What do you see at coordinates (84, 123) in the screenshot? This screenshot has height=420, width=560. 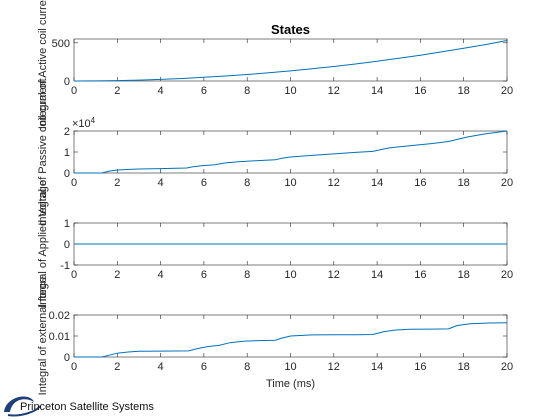 I see `y-exponent-label: ×10⁴` at bounding box center [84, 123].